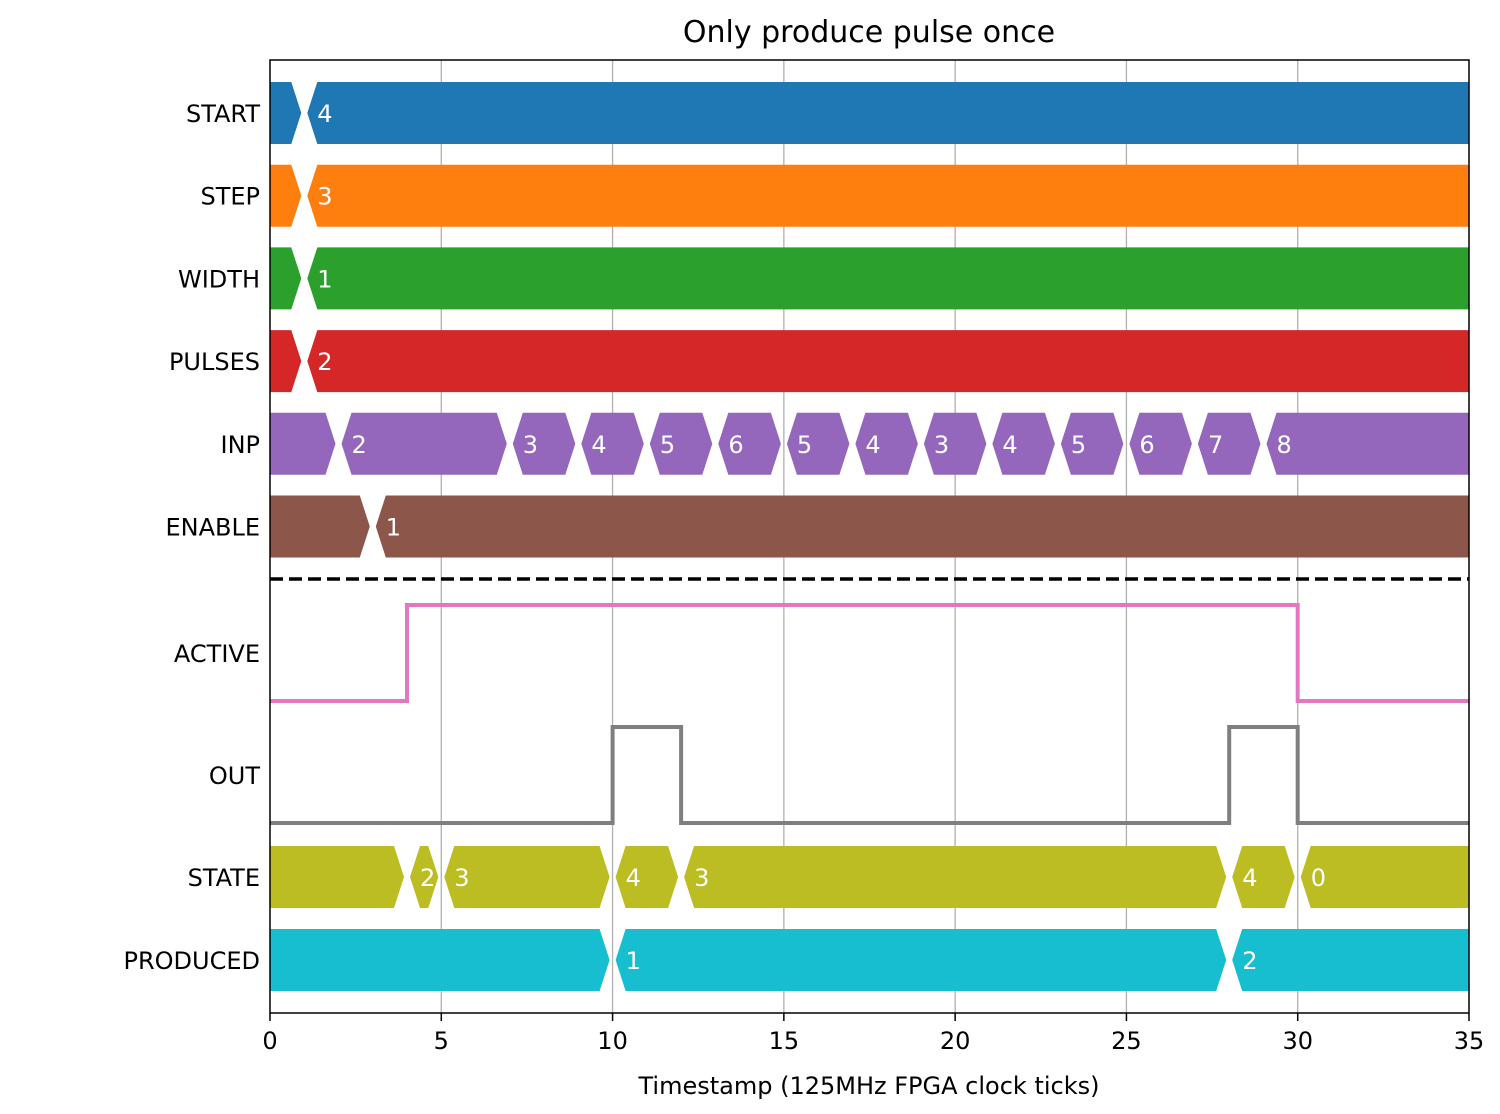  I want to click on x-tick-label: 35, so click(1469, 1041).